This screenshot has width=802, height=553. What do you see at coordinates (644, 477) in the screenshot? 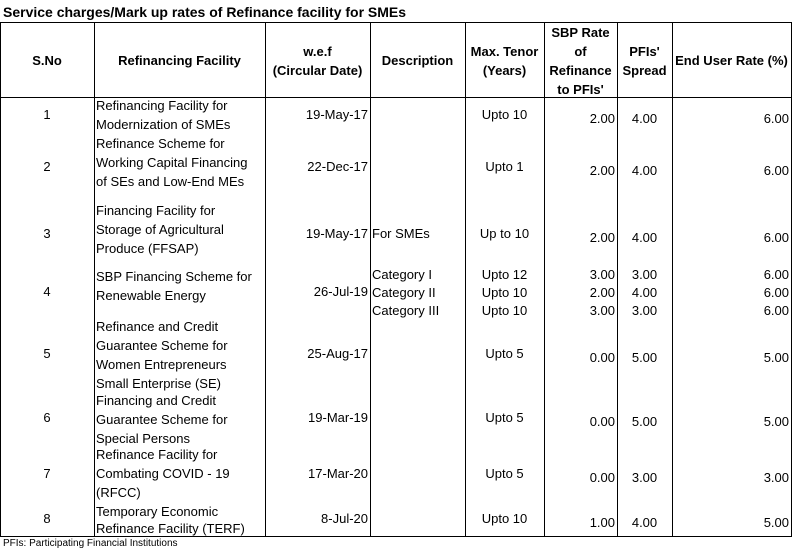
I see `cell-spread: 3.00` at bounding box center [644, 477].